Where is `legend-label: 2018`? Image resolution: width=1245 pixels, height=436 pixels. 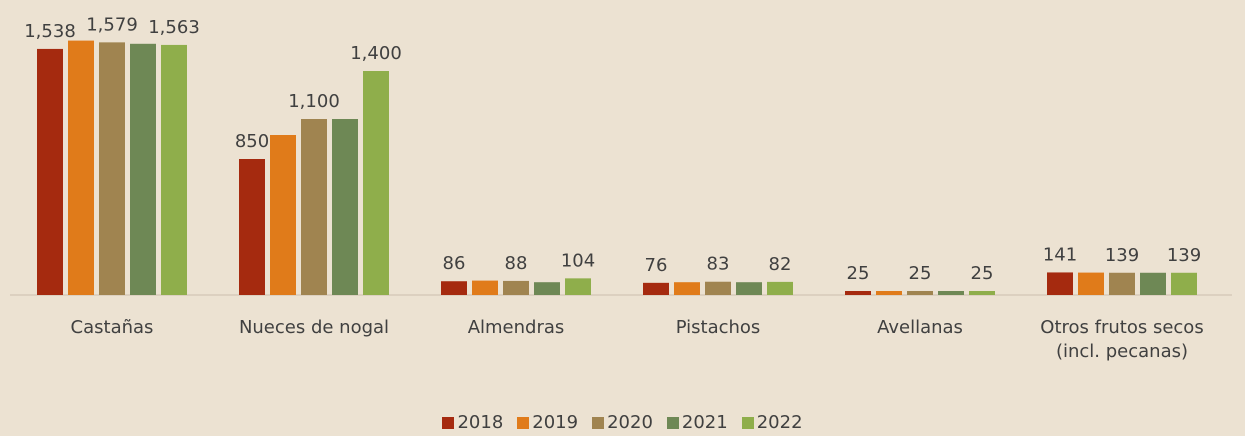
legend-label: 2018 is located at coordinates (480, 422).